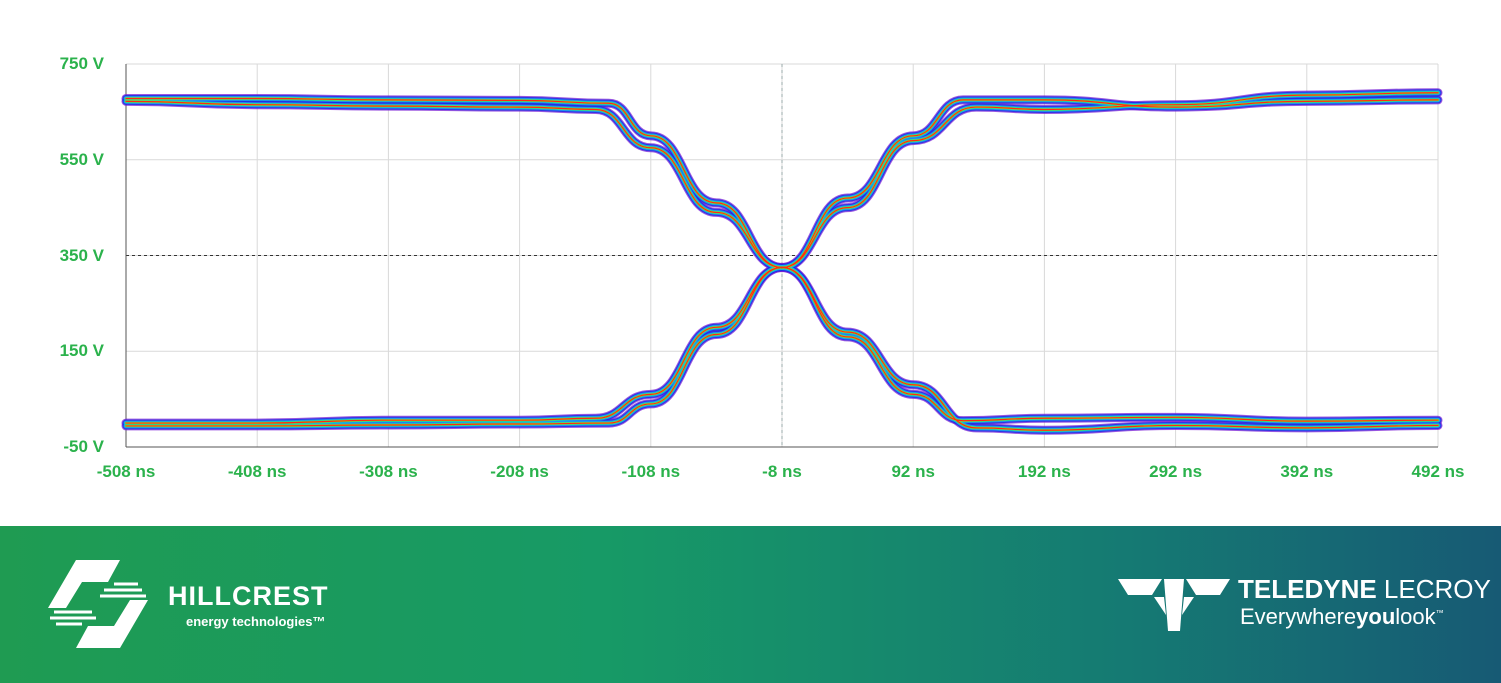 The width and height of the screenshot is (1501, 683). Describe the element at coordinates (519, 471) in the screenshot. I see `x-tick-label: -208 ns` at that location.